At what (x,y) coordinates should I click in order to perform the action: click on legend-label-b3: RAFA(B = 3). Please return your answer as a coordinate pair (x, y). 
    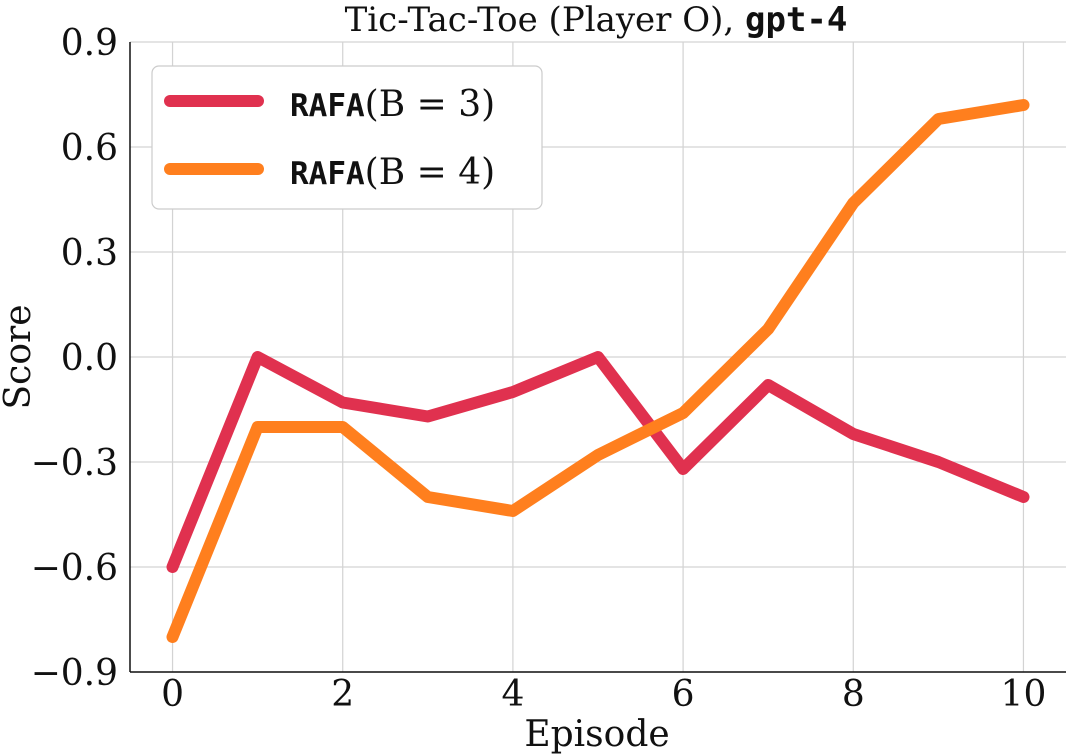
    Looking at the image, I should click on (392, 104).